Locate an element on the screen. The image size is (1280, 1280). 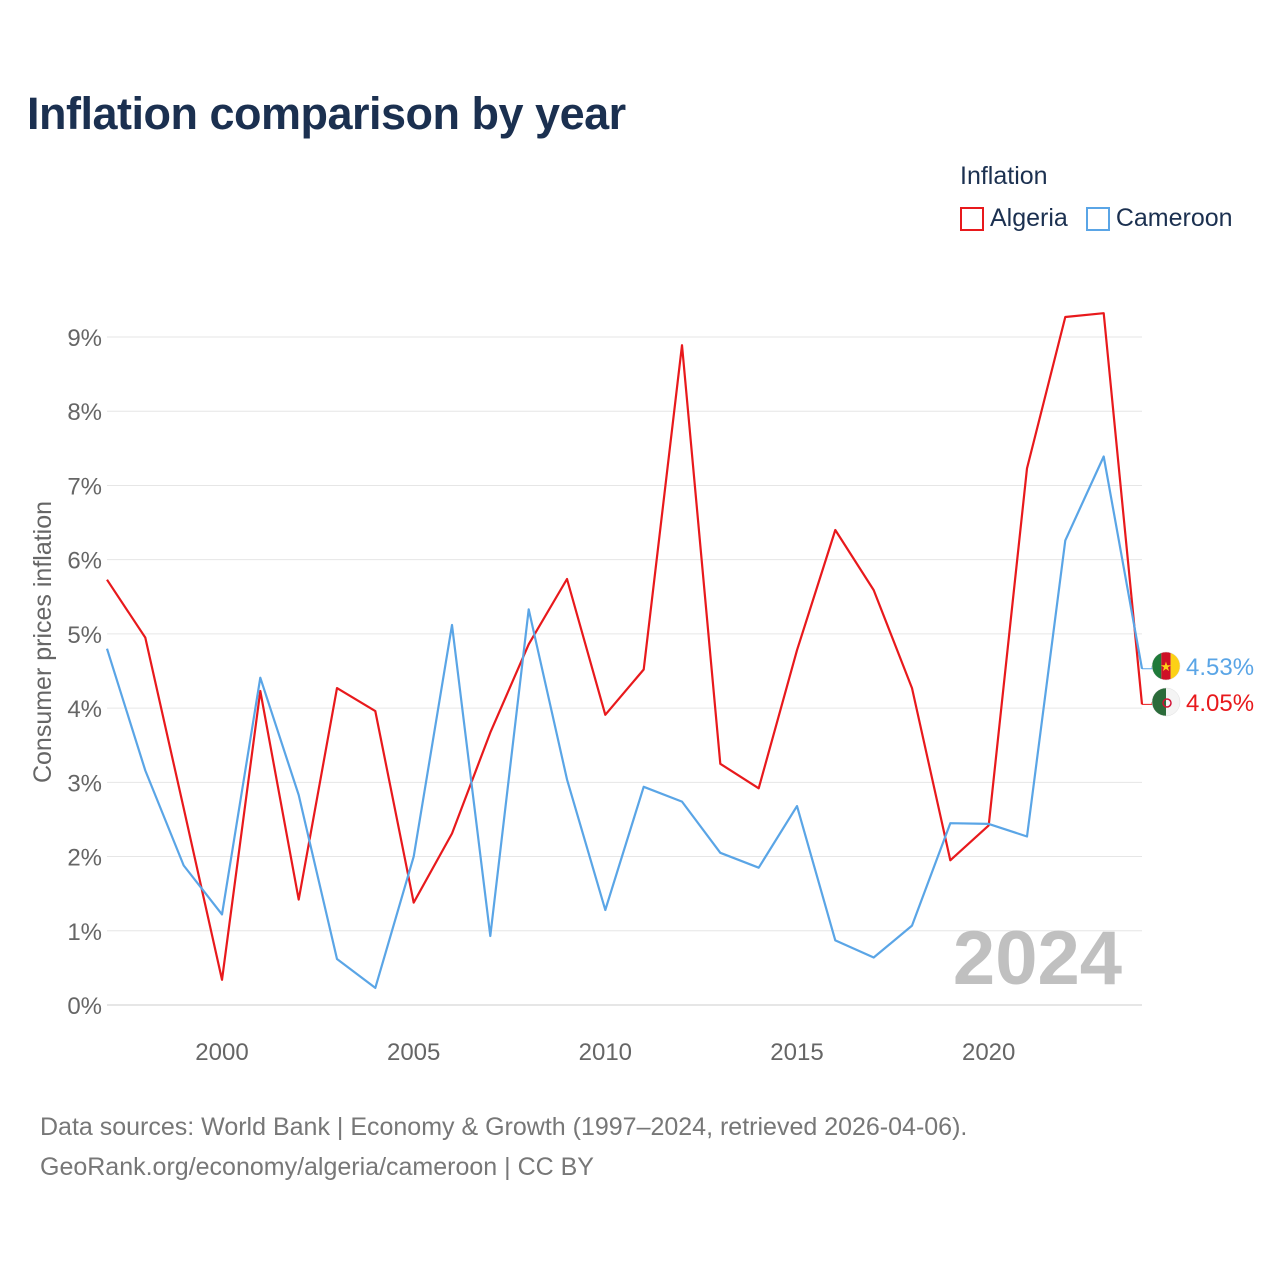
legend-swatch-algeria is located at coordinates (972, 218).